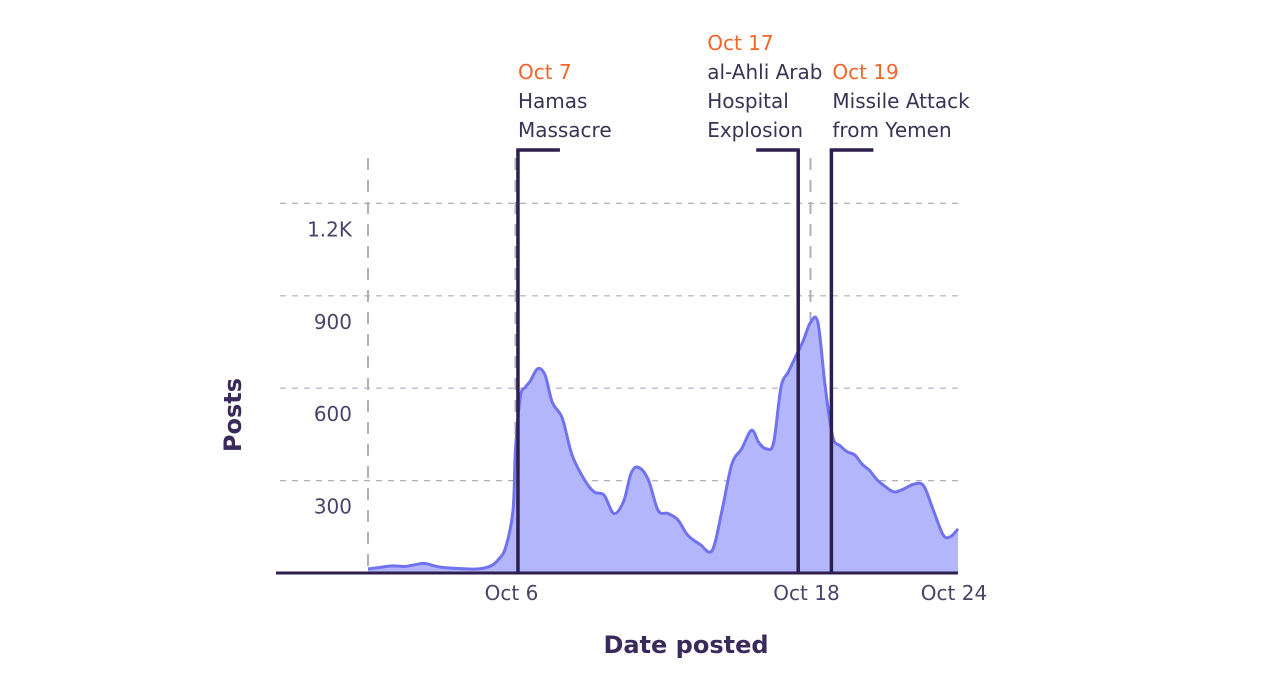  What do you see at coordinates (564, 316) in the screenshot?
I see `event-annotation: Oct 7 Hamas Massacre` at bounding box center [564, 316].